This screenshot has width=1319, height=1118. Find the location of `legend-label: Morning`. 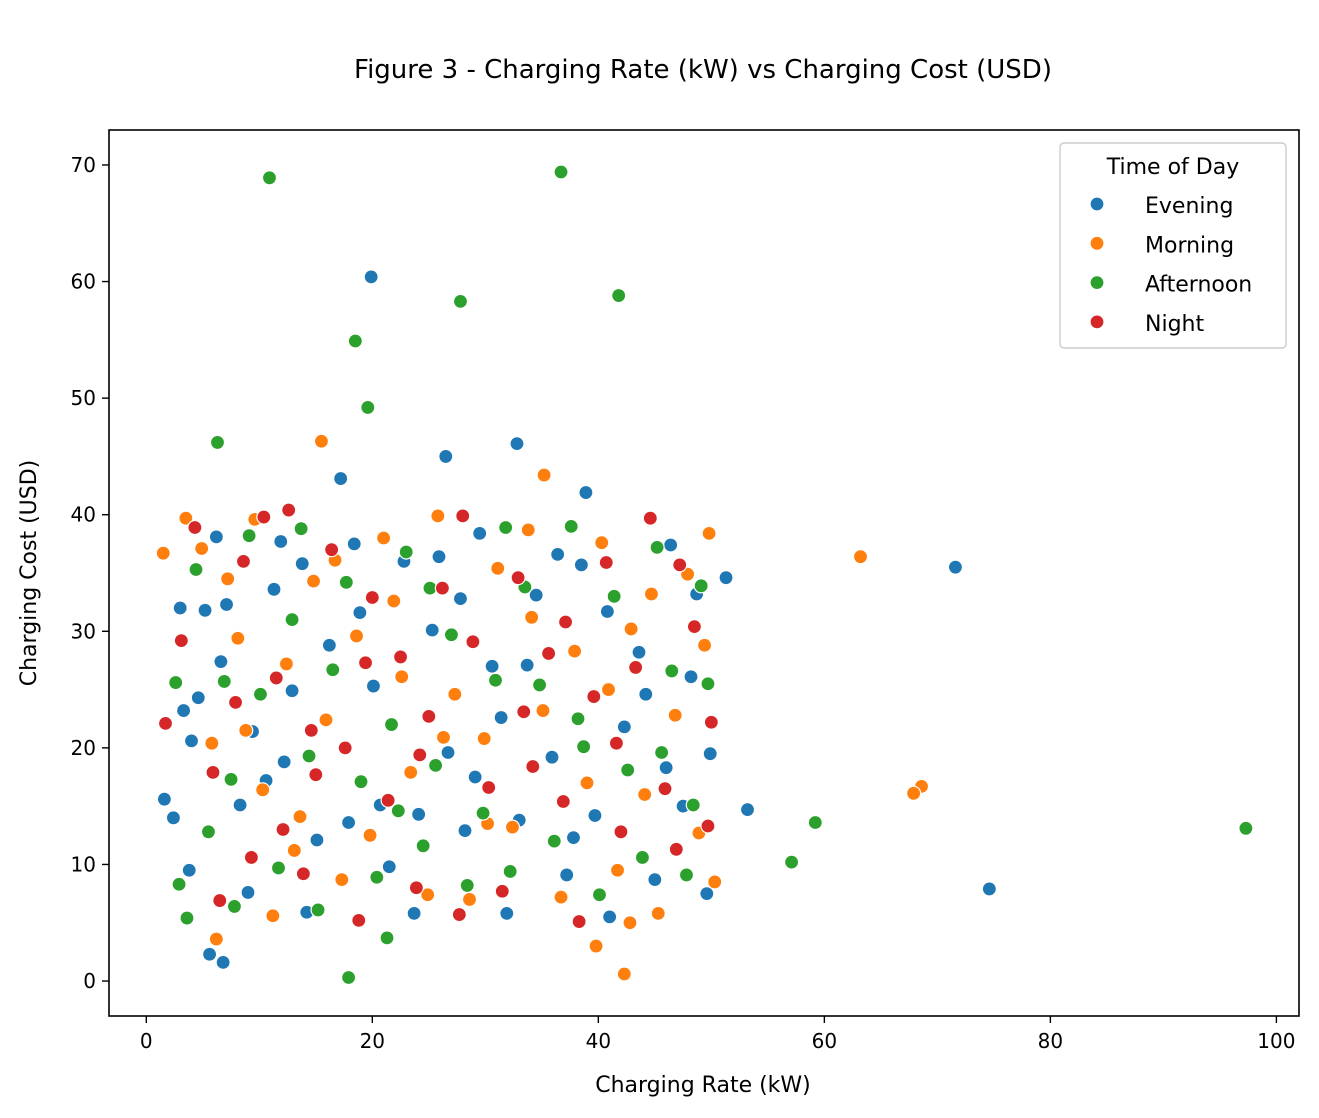

legend-label: Morning is located at coordinates (1189, 245).